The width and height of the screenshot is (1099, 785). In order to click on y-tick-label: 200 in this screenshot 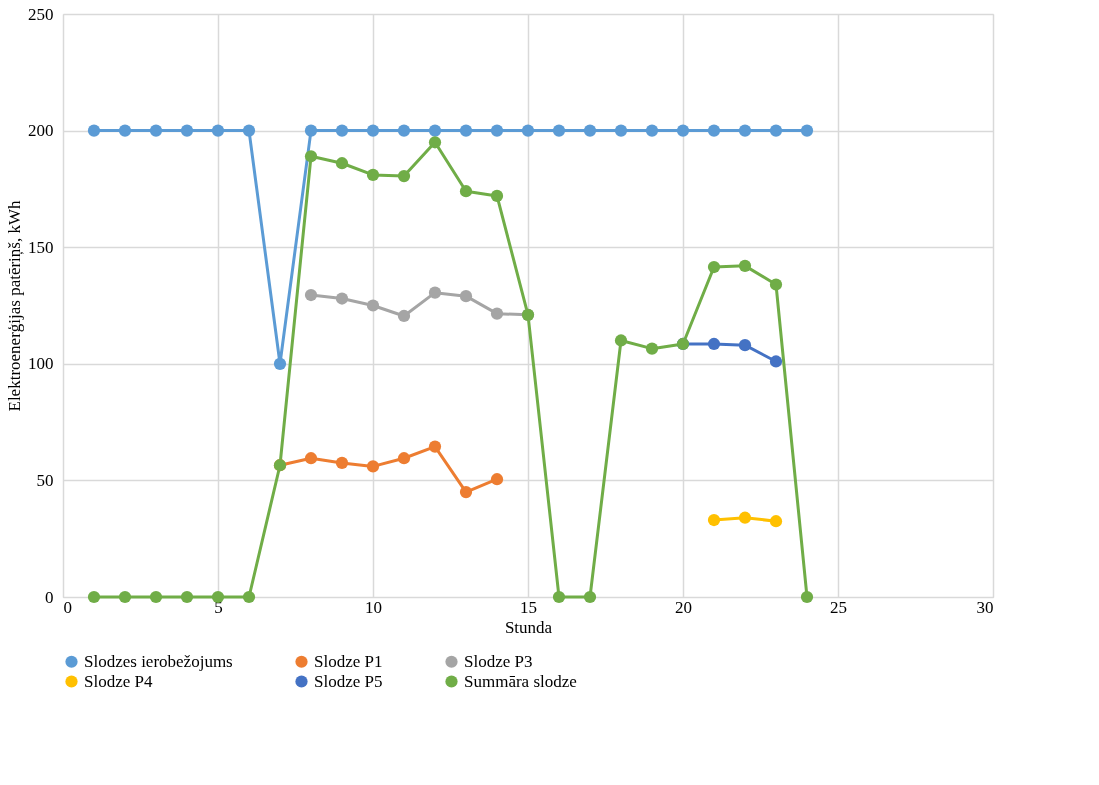, I will do `click(41, 131)`.